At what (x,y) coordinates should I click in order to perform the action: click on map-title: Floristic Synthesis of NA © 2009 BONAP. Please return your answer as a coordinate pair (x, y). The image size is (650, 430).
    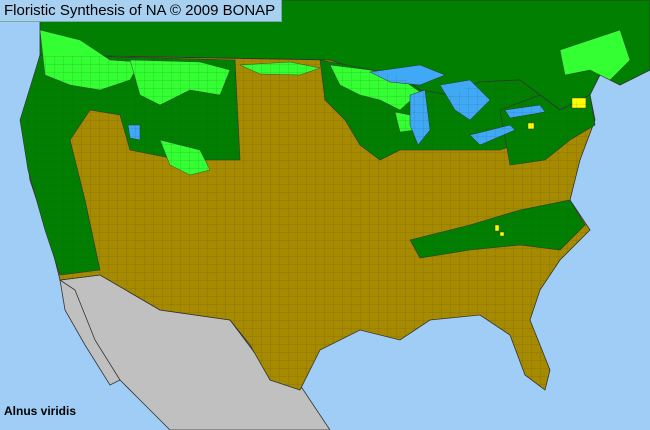
    Looking at the image, I should click on (141, 11).